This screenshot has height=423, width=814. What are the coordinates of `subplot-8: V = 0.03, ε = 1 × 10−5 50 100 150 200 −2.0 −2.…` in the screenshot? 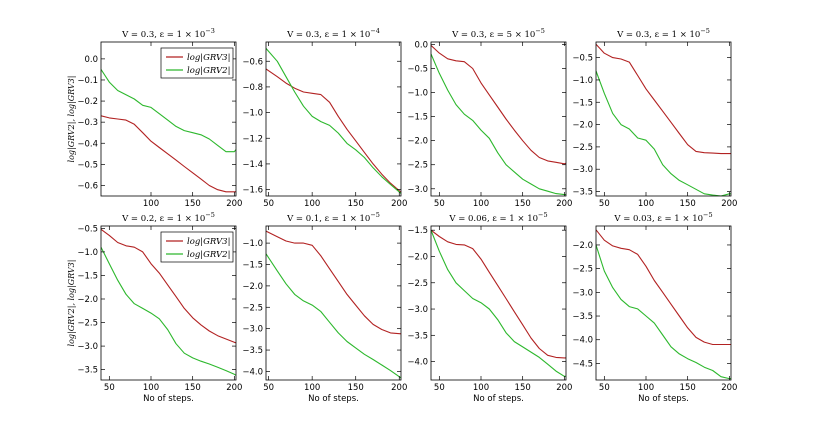 It's located at (654, 307).